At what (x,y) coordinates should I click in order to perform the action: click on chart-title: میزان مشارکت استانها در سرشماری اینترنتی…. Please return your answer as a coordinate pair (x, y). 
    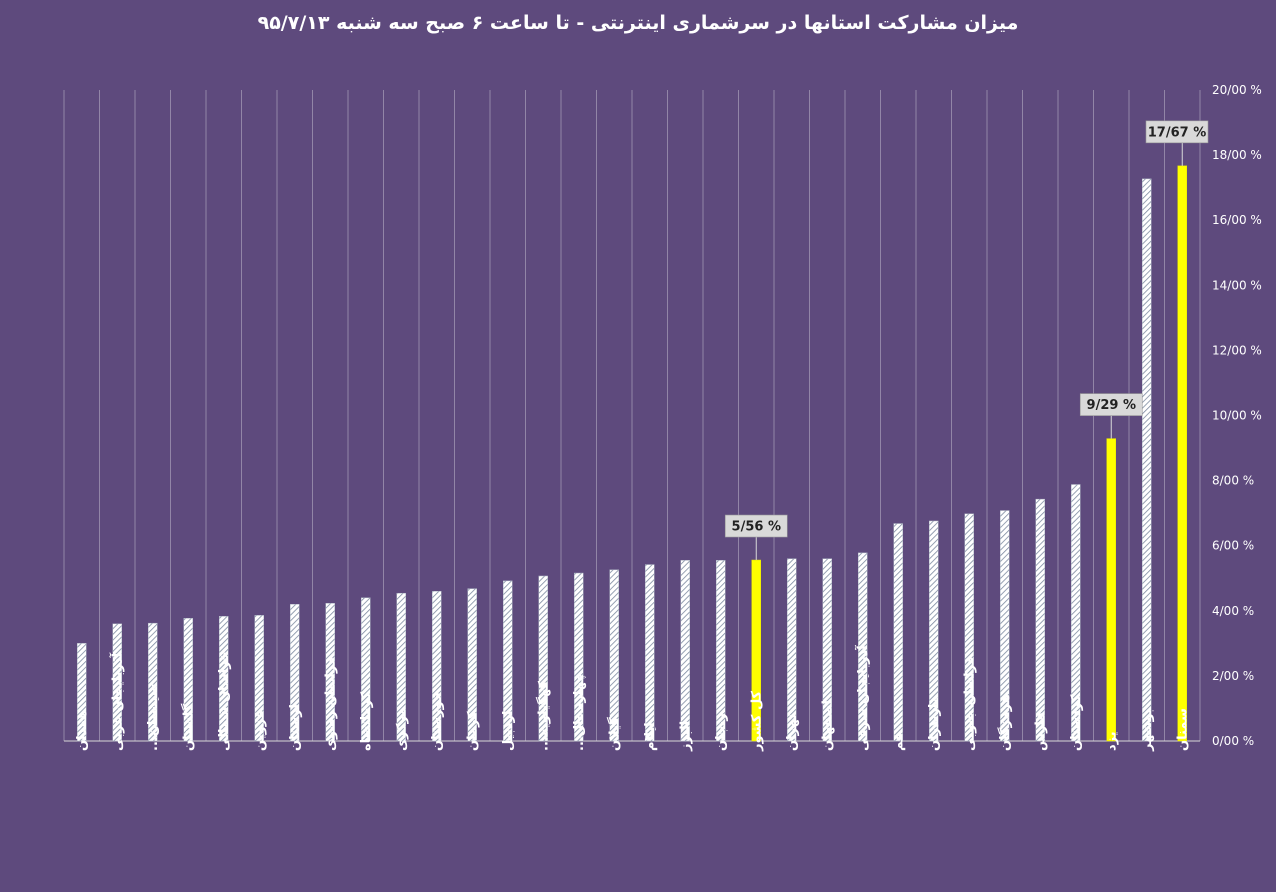
    Looking at the image, I should click on (638, 23).